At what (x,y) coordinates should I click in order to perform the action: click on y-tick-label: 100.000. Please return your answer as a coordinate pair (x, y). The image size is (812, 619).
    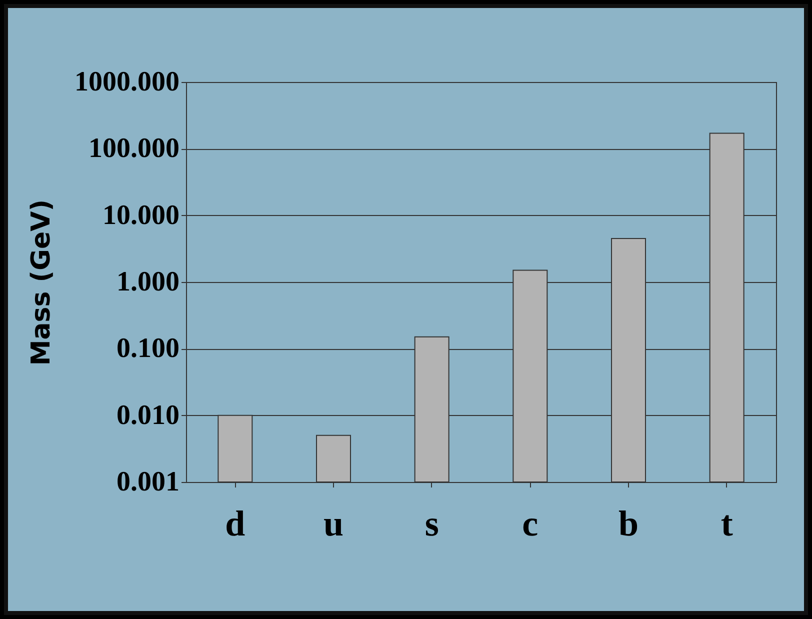
    Looking at the image, I should click on (134, 148).